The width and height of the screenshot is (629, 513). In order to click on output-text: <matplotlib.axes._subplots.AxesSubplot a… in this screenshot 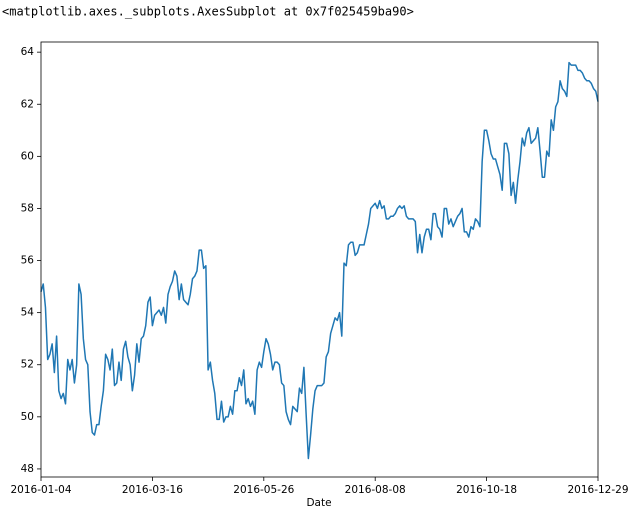, I will do `click(208, 12)`.